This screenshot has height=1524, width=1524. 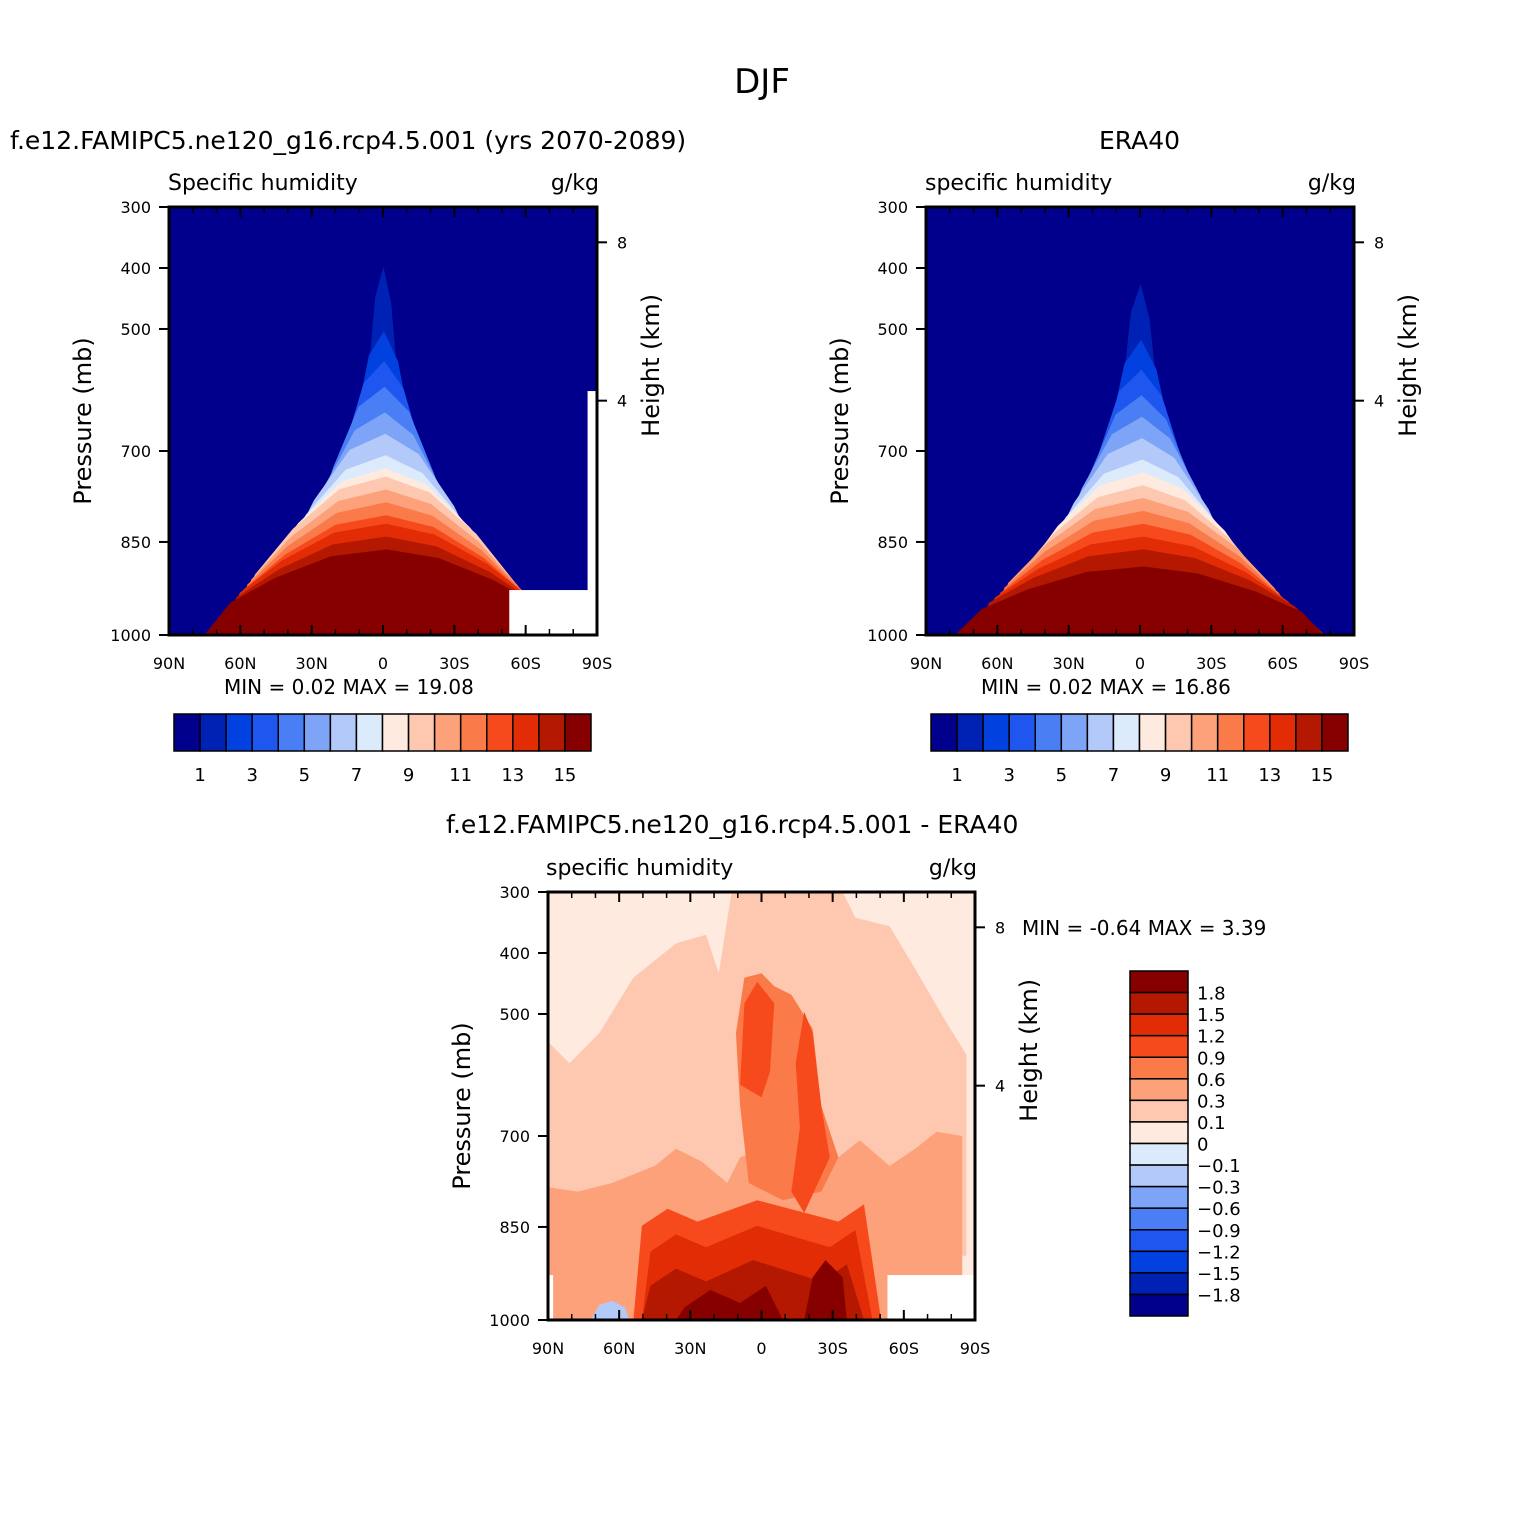 I want to click on model-ytick-label: 850, so click(x=135, y=542).